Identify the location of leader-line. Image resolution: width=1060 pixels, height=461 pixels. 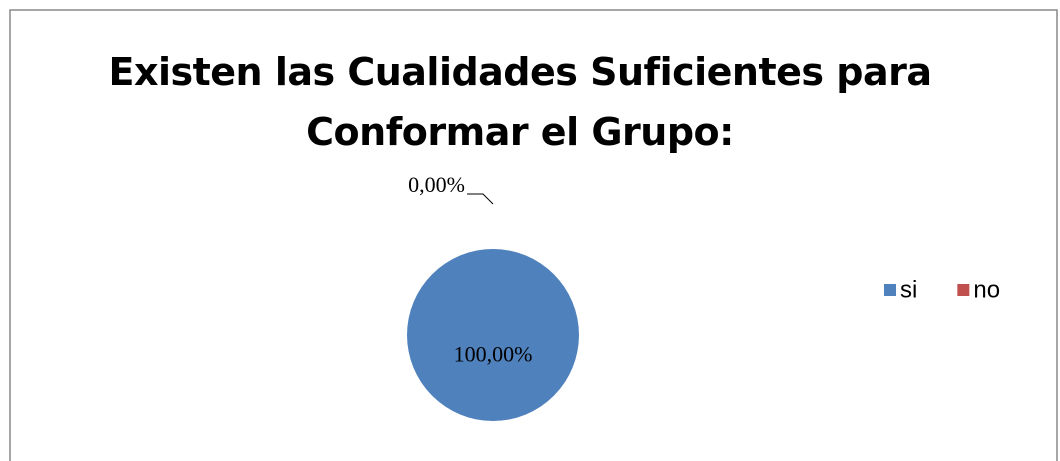
(480, 199).